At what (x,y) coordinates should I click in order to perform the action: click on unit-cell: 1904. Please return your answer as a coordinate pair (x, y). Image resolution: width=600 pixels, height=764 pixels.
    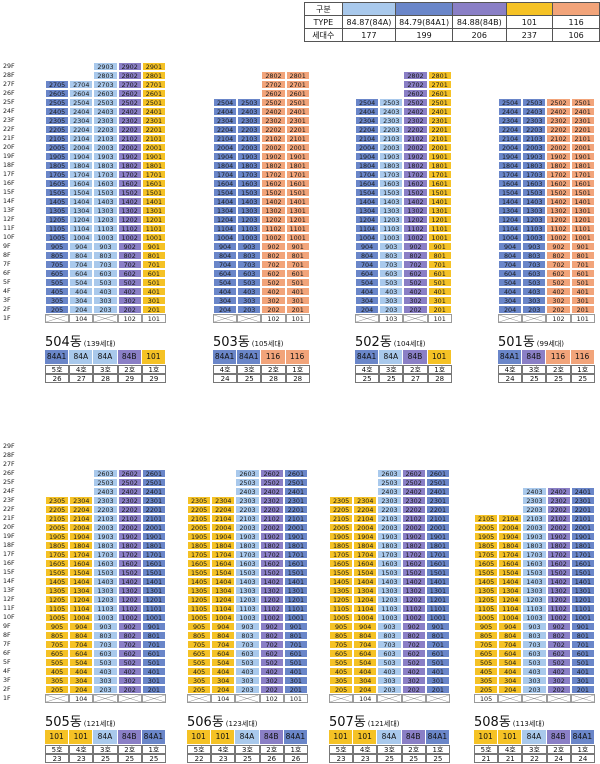
    Looking at the image, I should click on (365, 536).